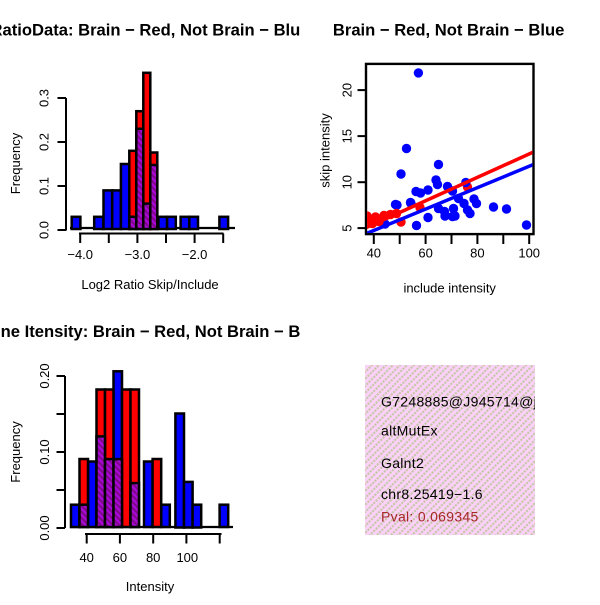  I want to click on svg-text: 0.2, so click(44, 142).